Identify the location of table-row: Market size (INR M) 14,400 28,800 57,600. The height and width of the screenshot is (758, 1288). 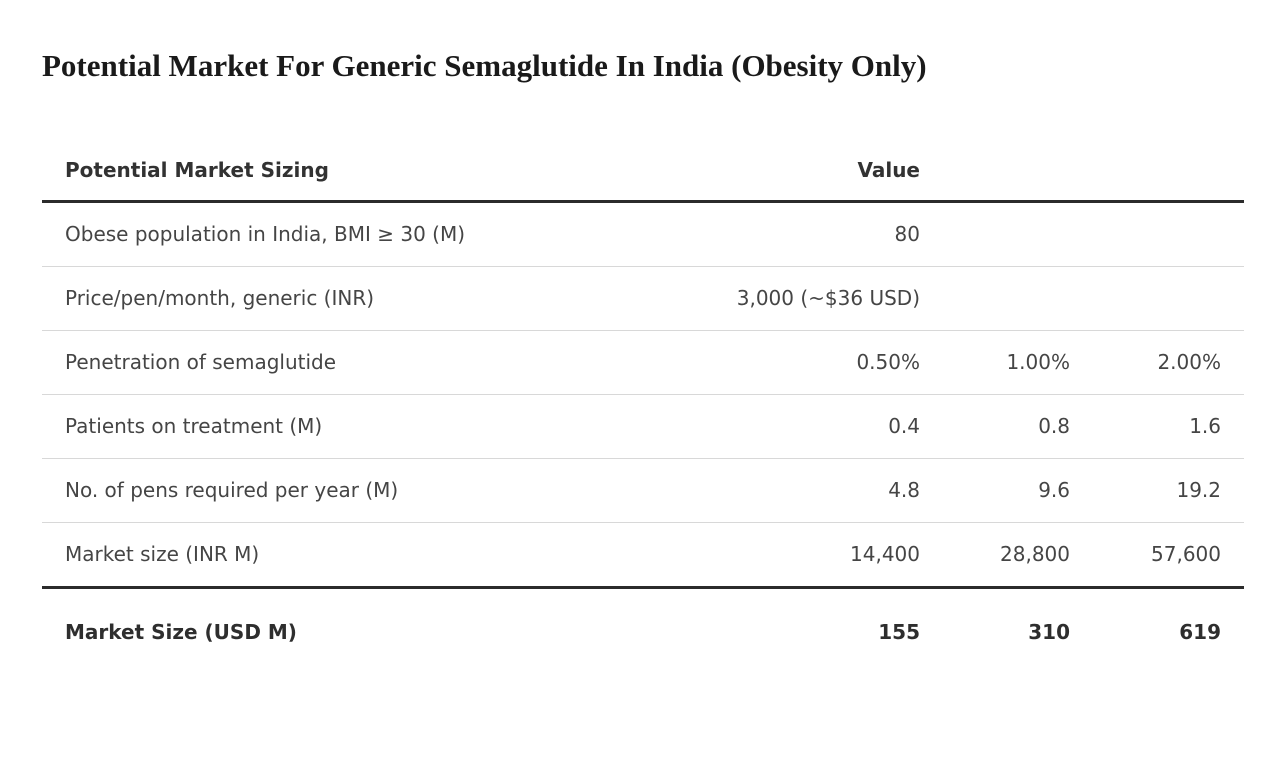
(643, 555).